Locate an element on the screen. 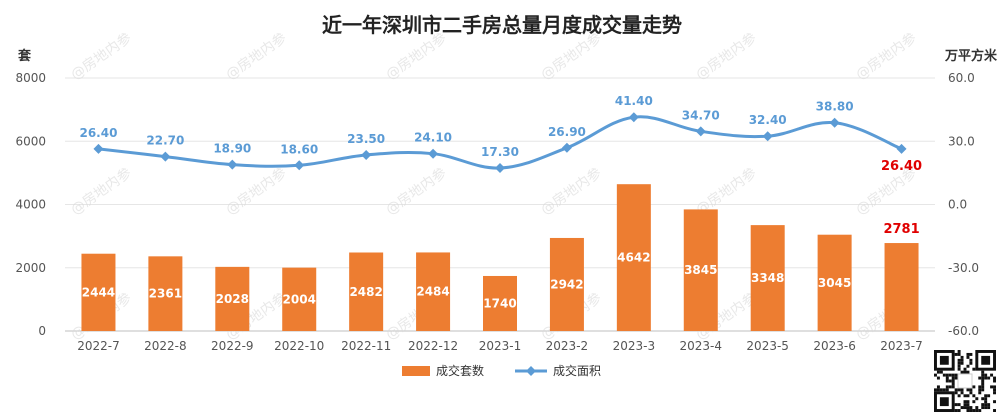 The image size is (1004, 420). bar-label: 2942 is located at coordinates (566, 284).